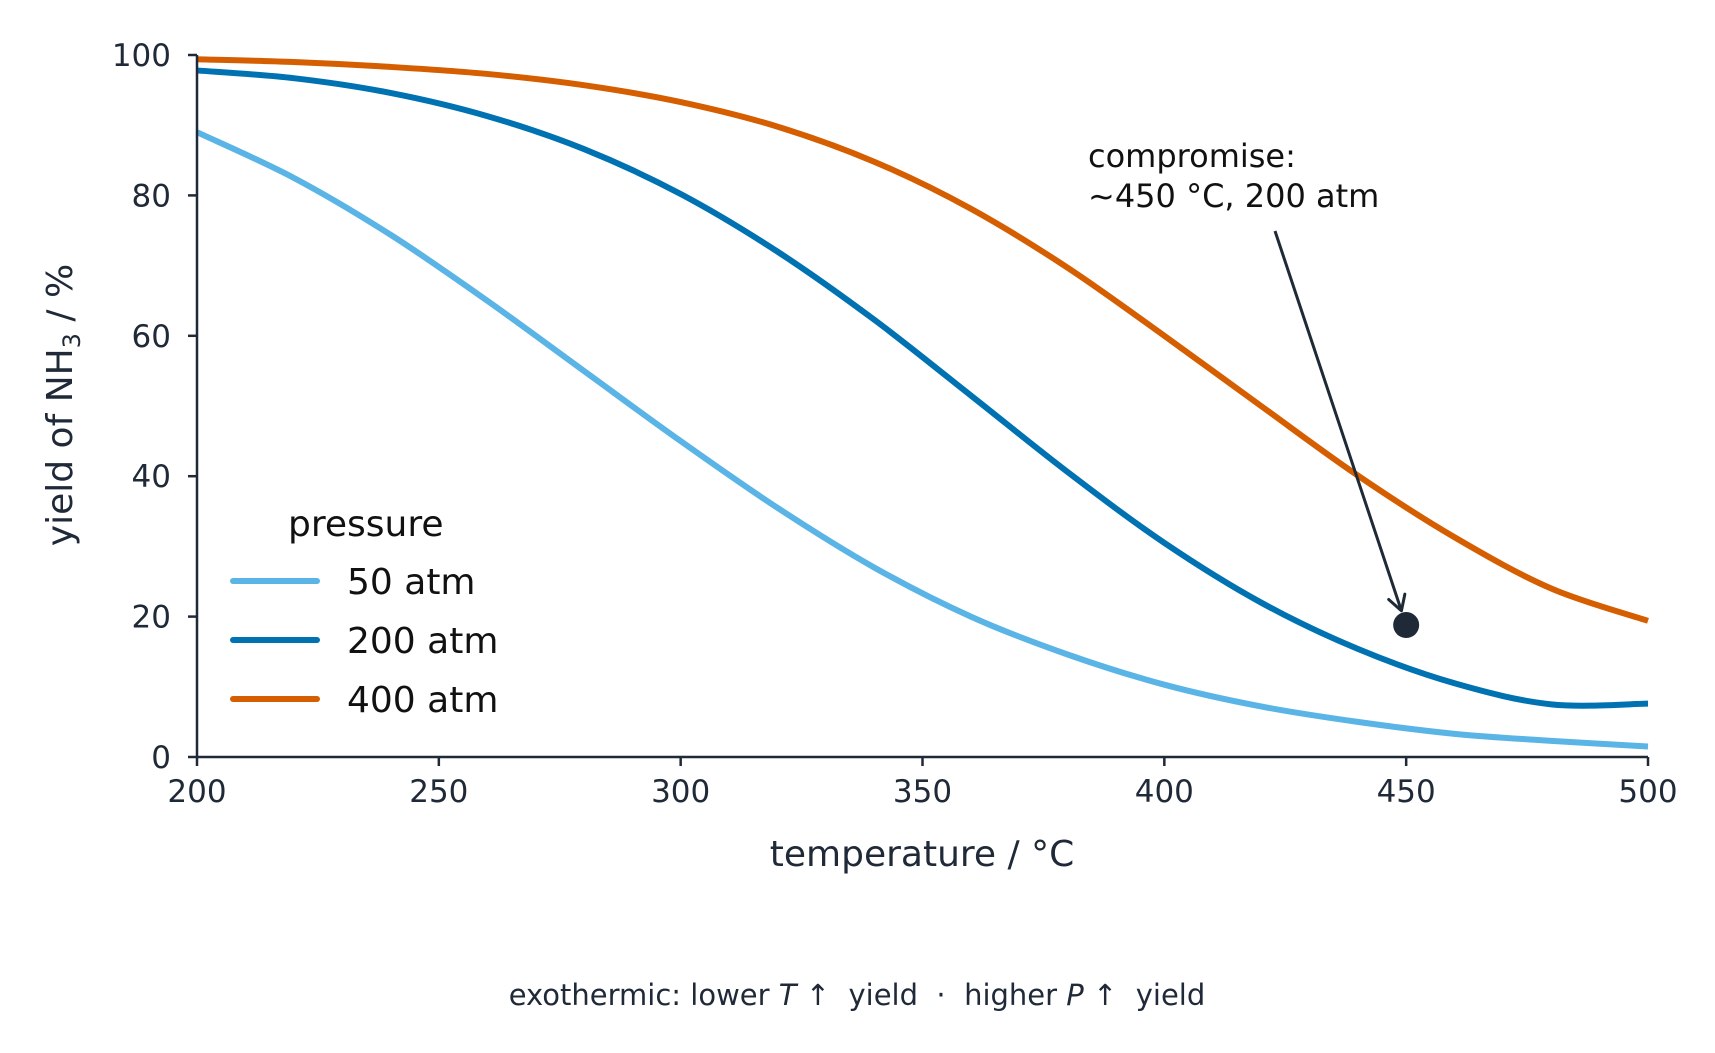 The height and width of the screenshot is (1053, 1715). Describe the element at coordinates (196, 792) in the screenshot. I see `x-tick-label: 200` at that location.